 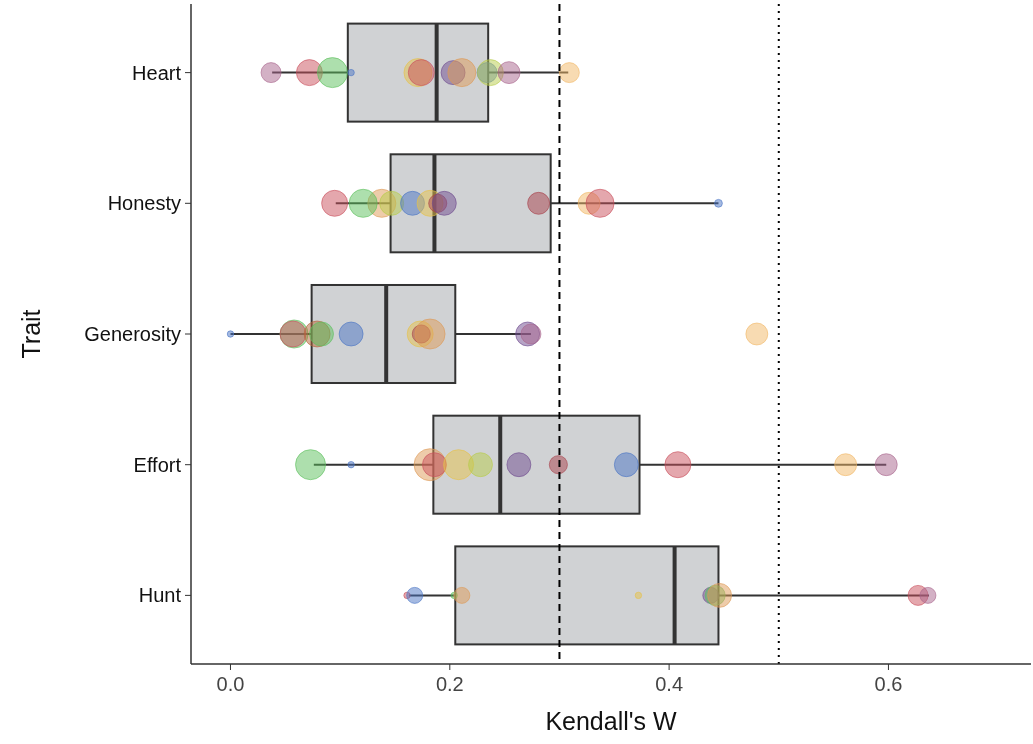 I want to click on y-tick-label: Heart, so click(x=157, y=72).